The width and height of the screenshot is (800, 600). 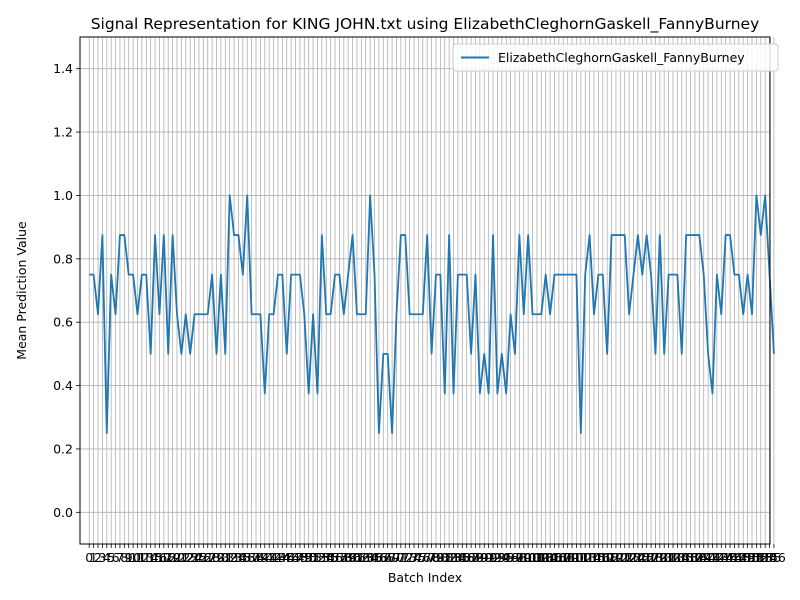 What do you see at coordinates (318, 557) in the screenshot?
I see `x-tick-label: 52` at bounding box center [318, 557].